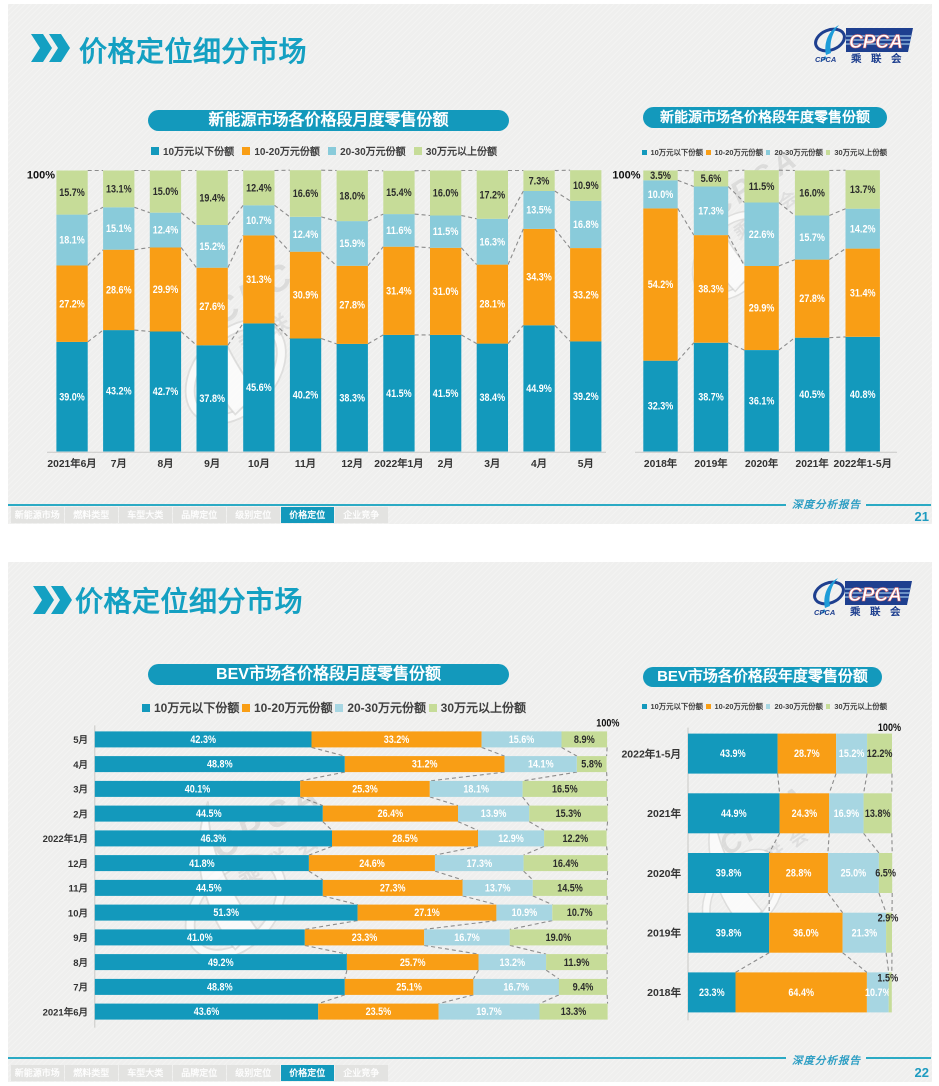 This screenshot has width=939, height=1086. I want to click on svg-text: 27.1%, so click(427, 913).